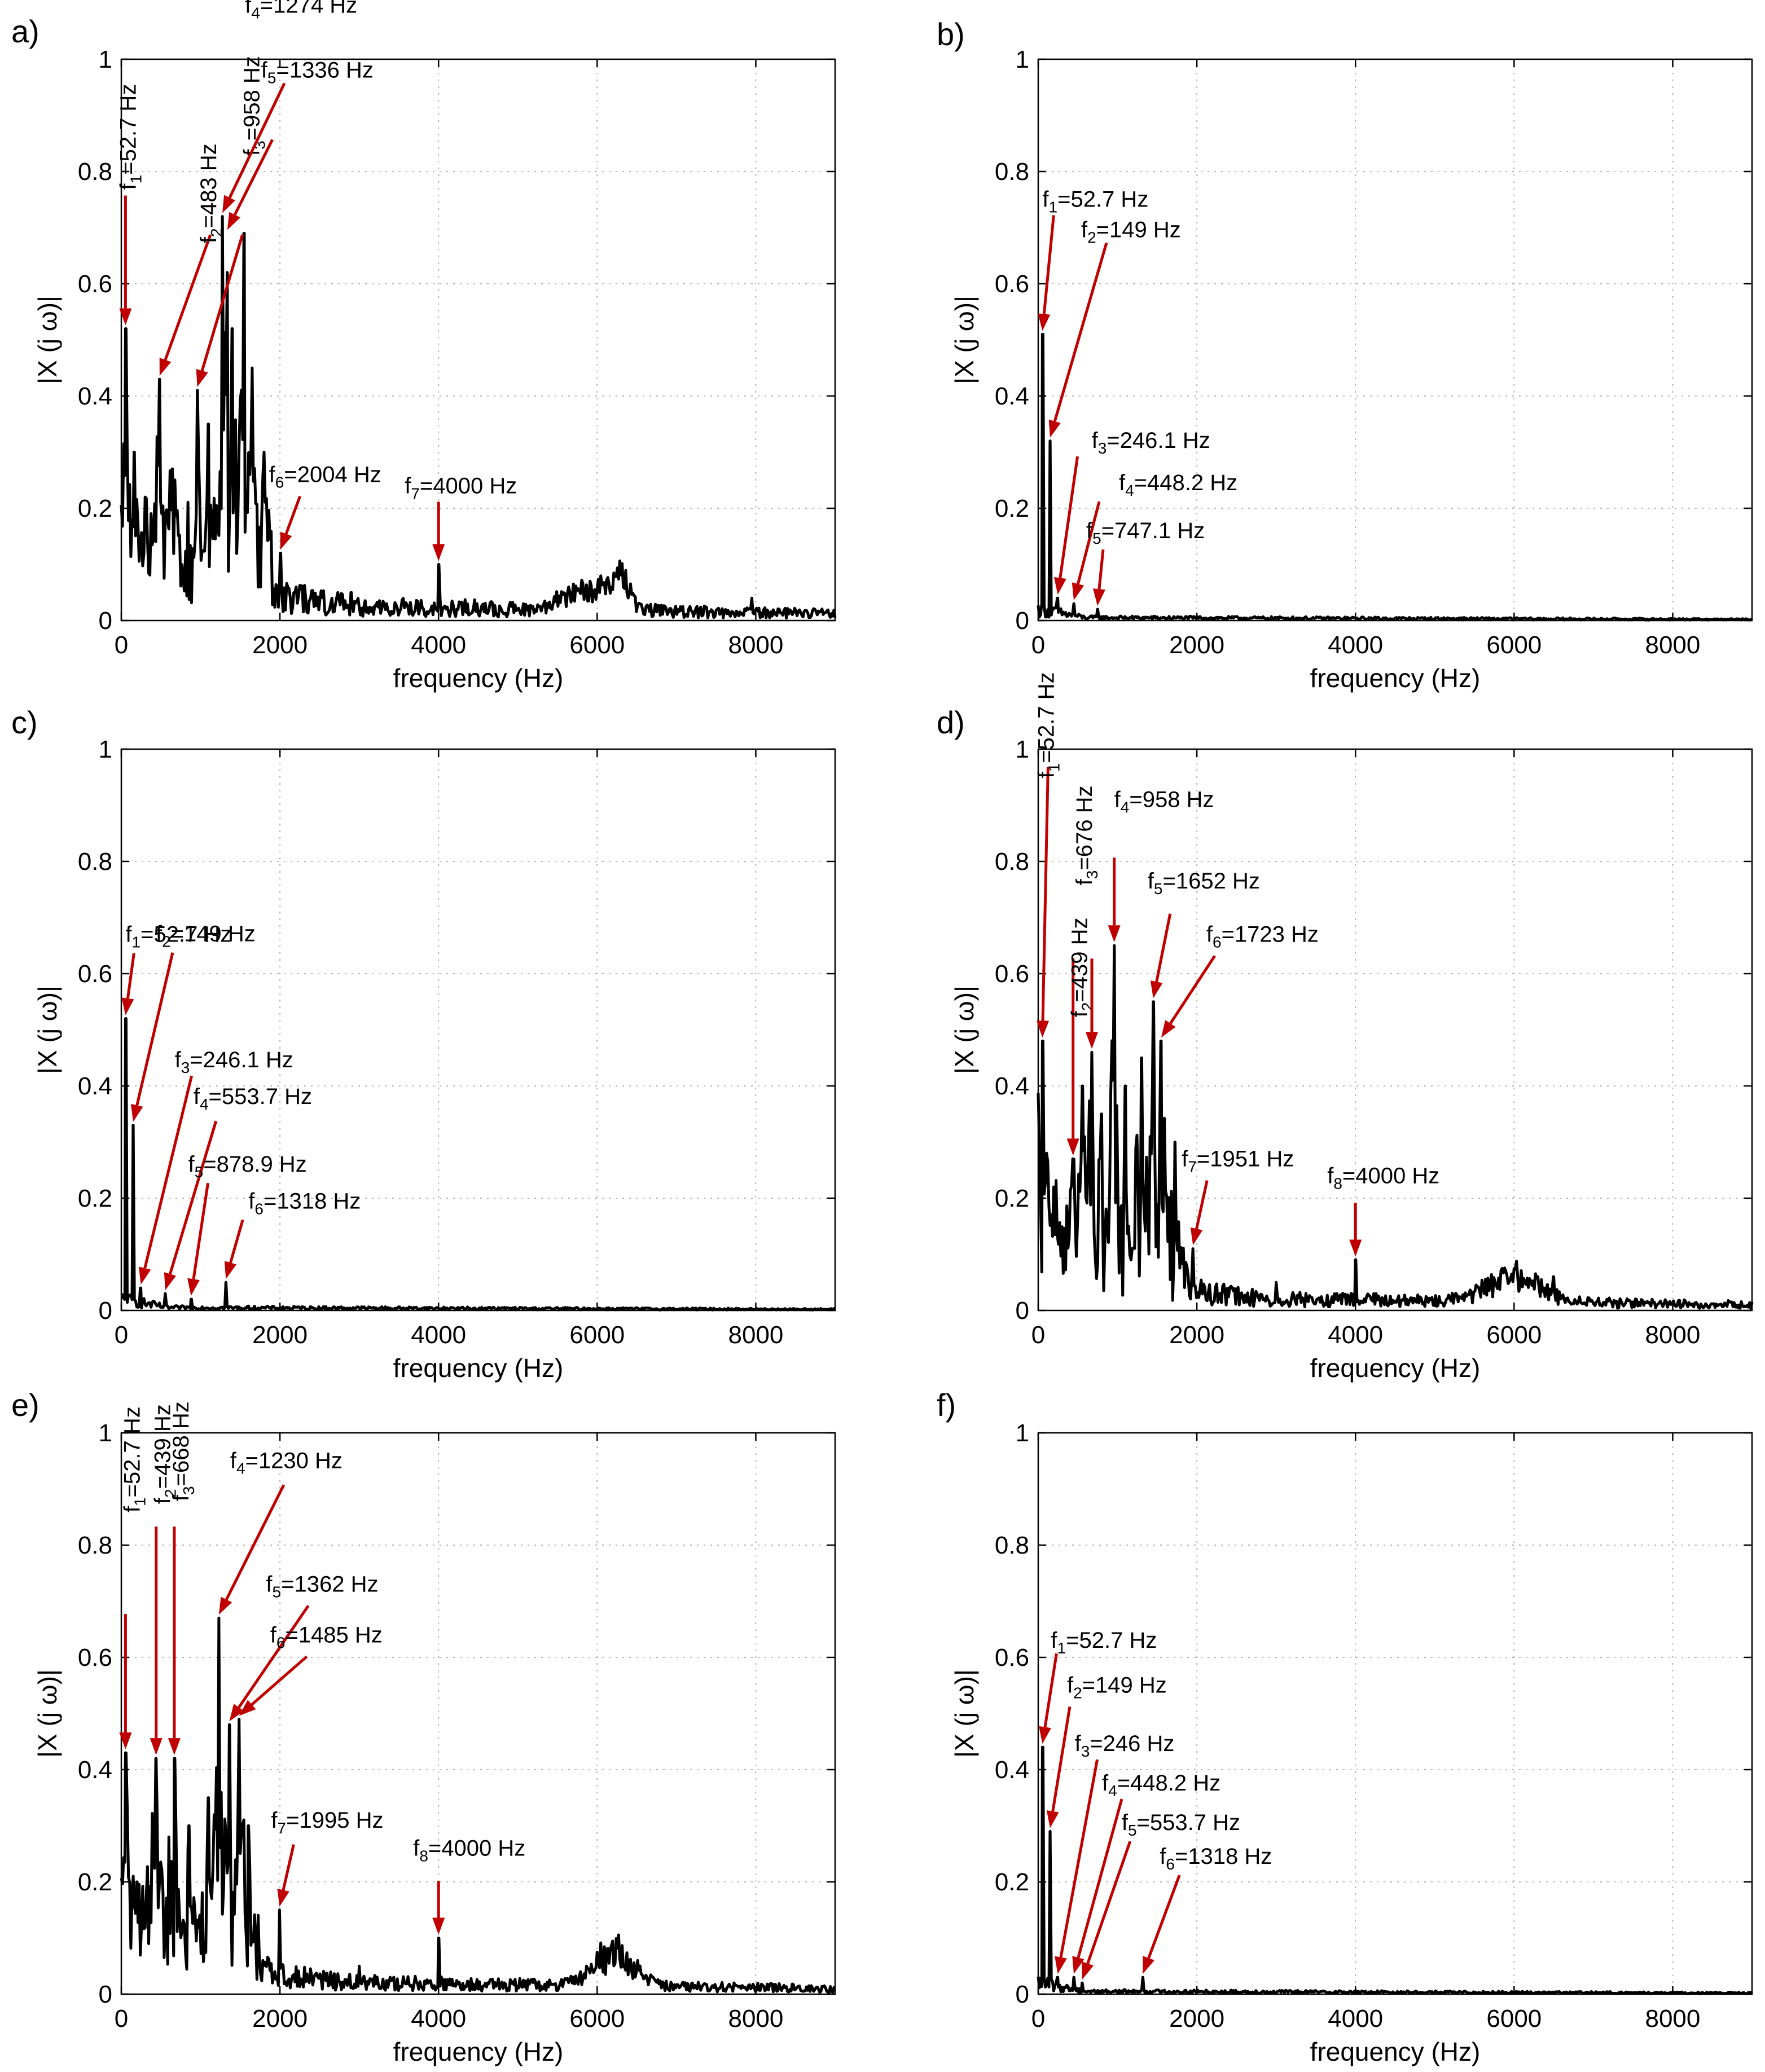  I want to click on peak-annotation-f6: f6=2004 Hz, so click(325, 506).